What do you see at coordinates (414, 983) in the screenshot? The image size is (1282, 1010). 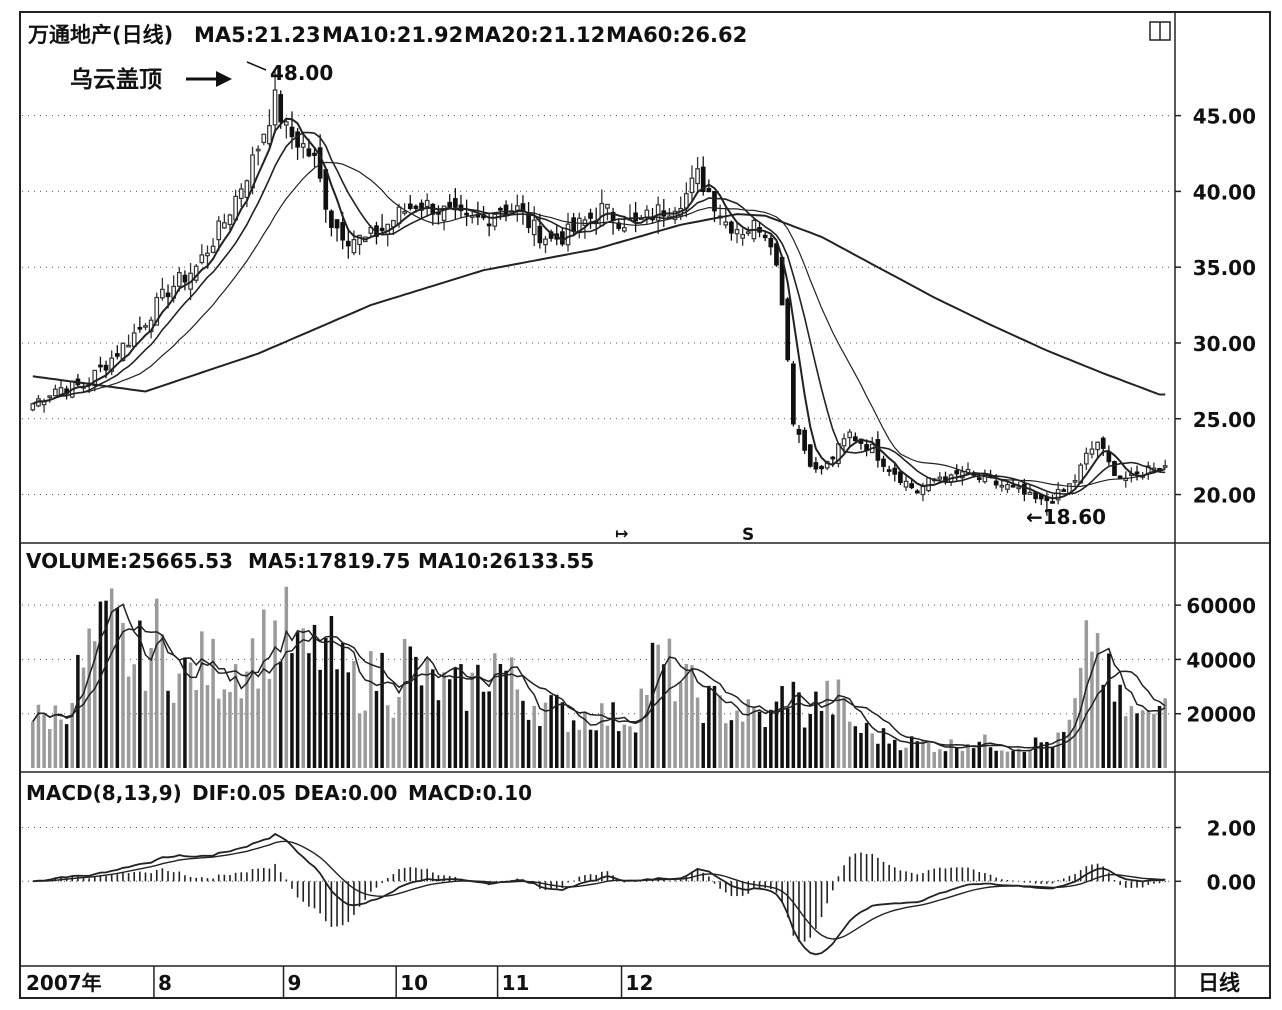 I see `x-tick-label: 10` at bounding box center [414, 983].